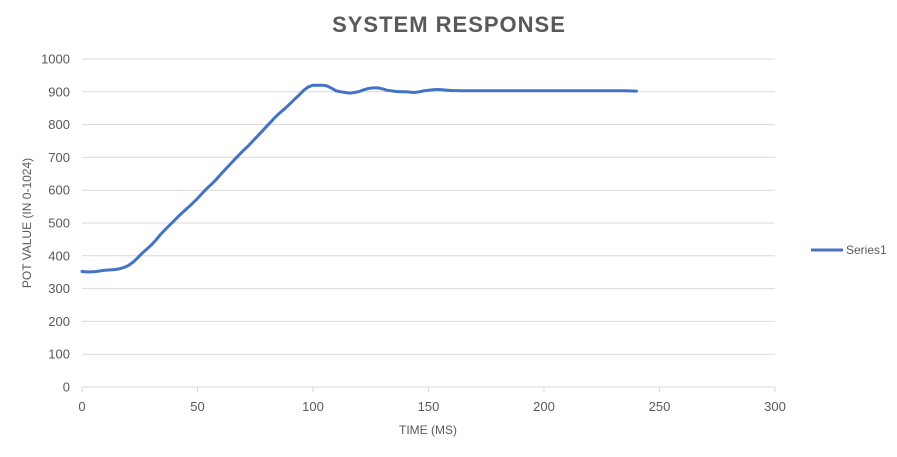  Describe the element at coordinates (59, 354) in the screenshot. I see `y-tick-label: 100` at that location.